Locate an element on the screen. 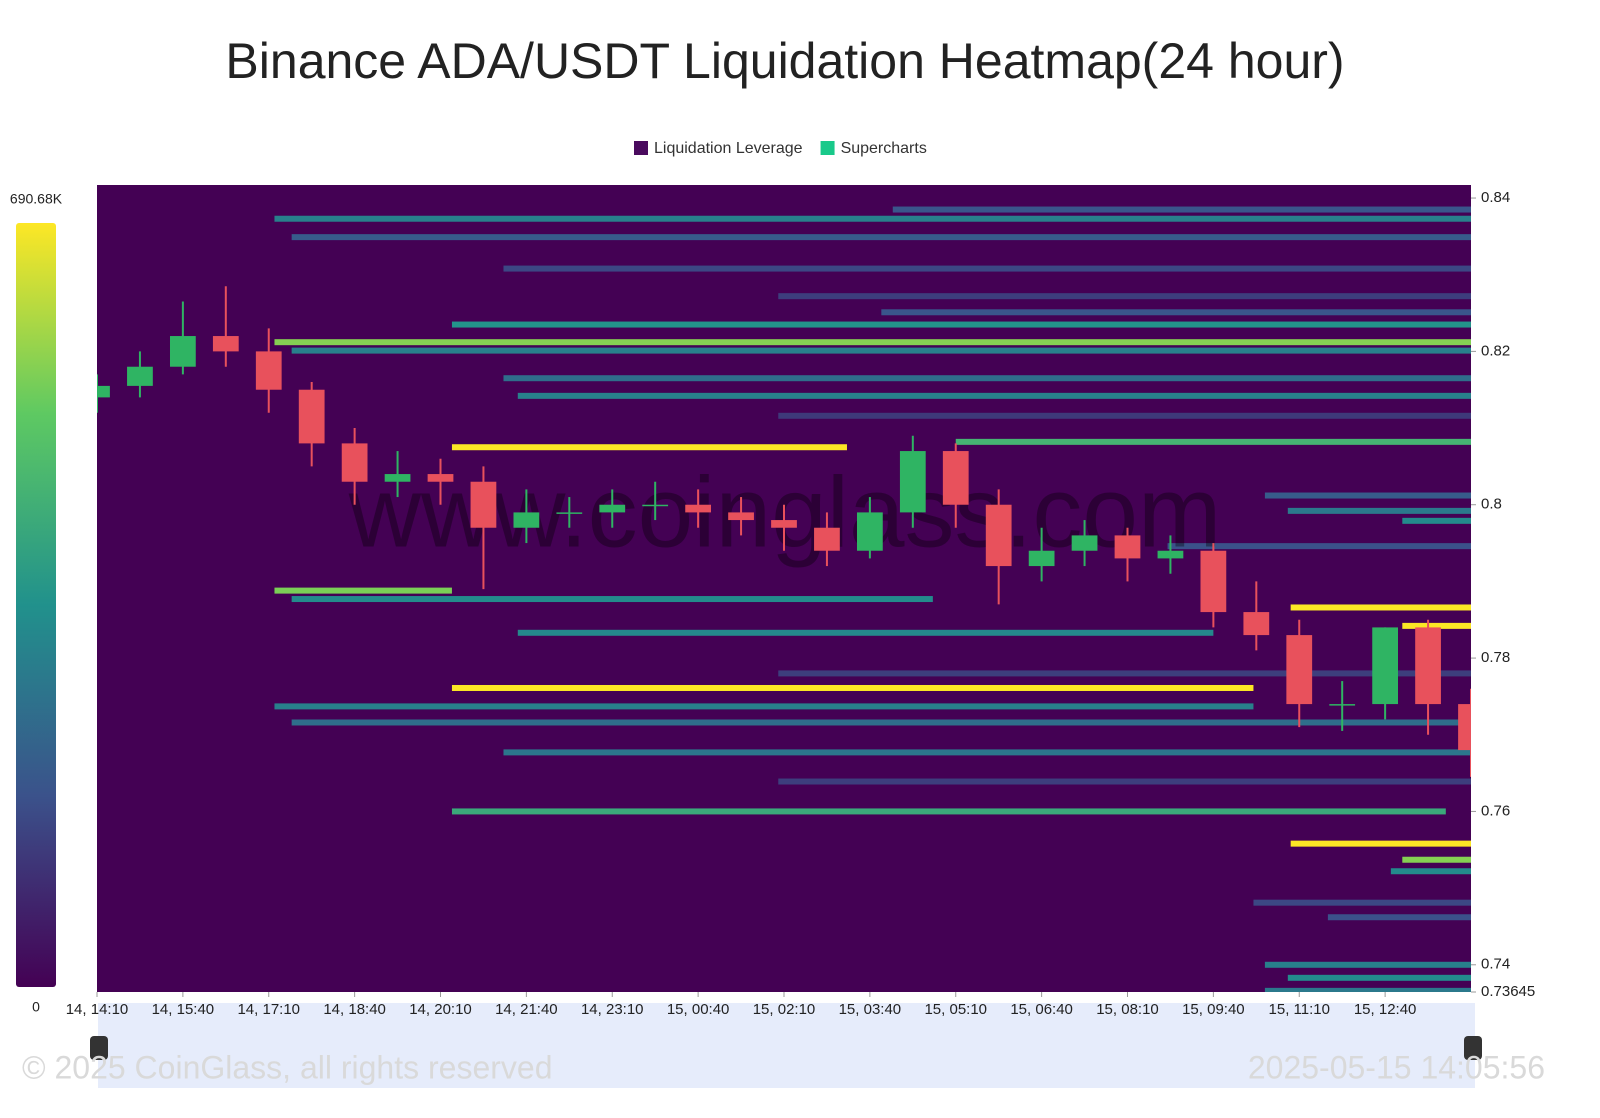 The height and width of the screenshot is (1118, 1600). colorbar-label: 0 is located at coordinates (36, 1007).